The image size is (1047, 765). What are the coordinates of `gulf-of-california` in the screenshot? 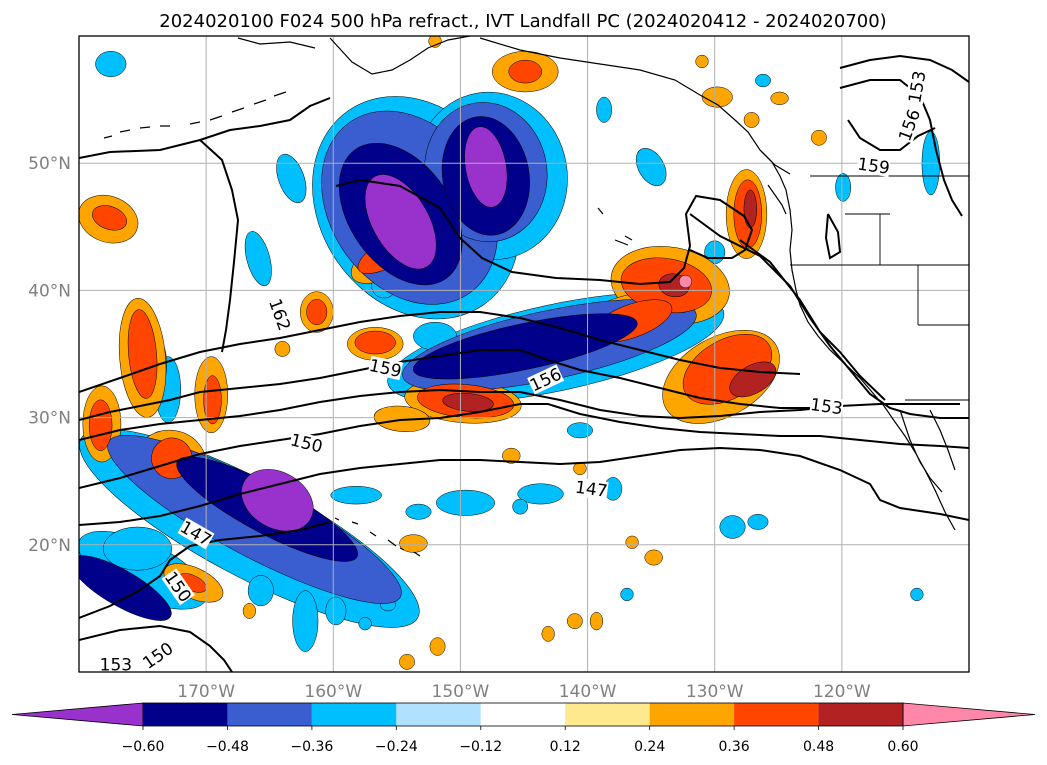 It's located at (927, 451).